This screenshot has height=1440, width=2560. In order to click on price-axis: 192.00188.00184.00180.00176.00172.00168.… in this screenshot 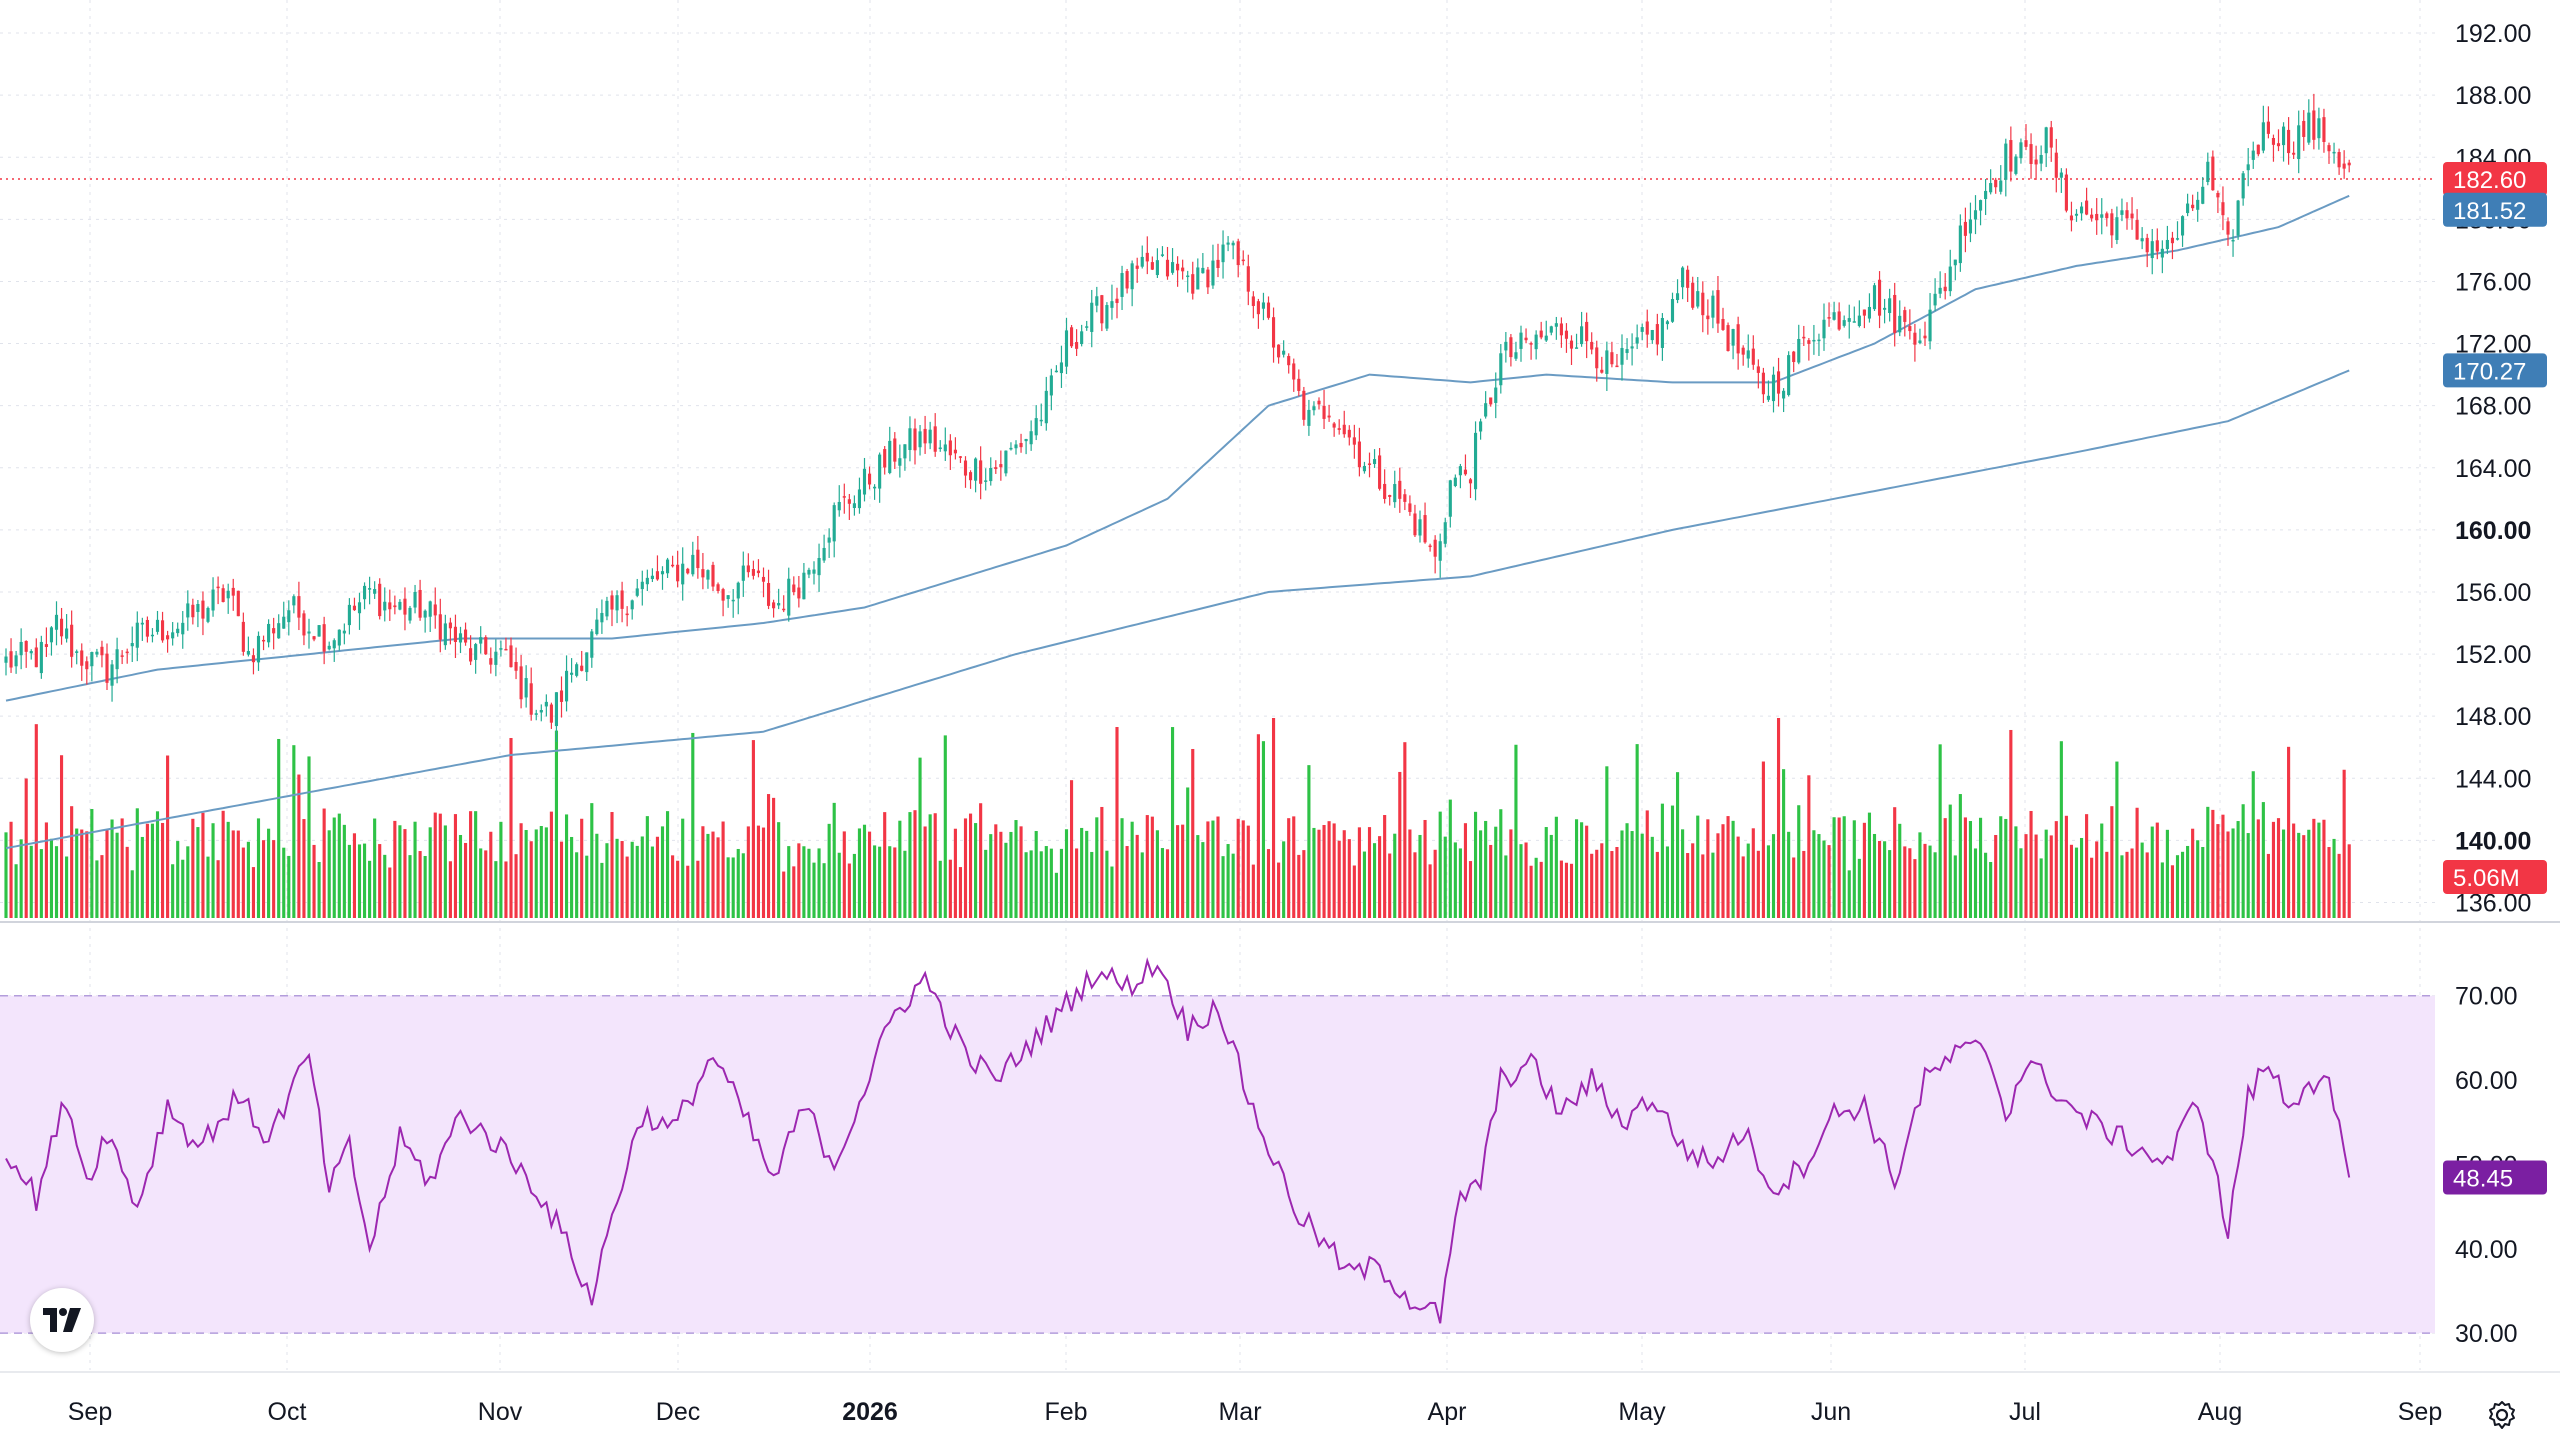, I will do `click(2493, 468)`.